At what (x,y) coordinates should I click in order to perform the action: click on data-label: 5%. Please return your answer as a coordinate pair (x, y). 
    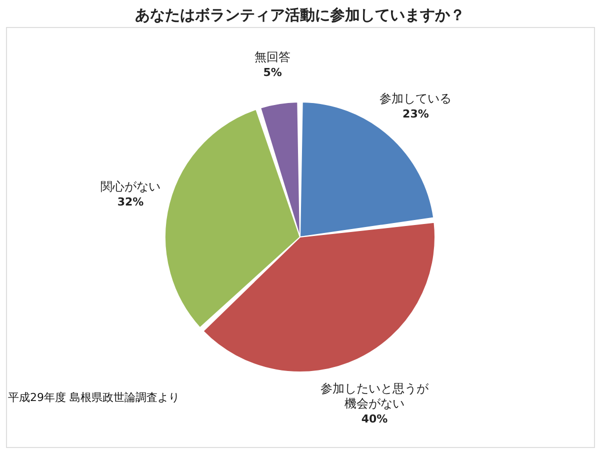
    Looking at the image, I should click on (272, 73).